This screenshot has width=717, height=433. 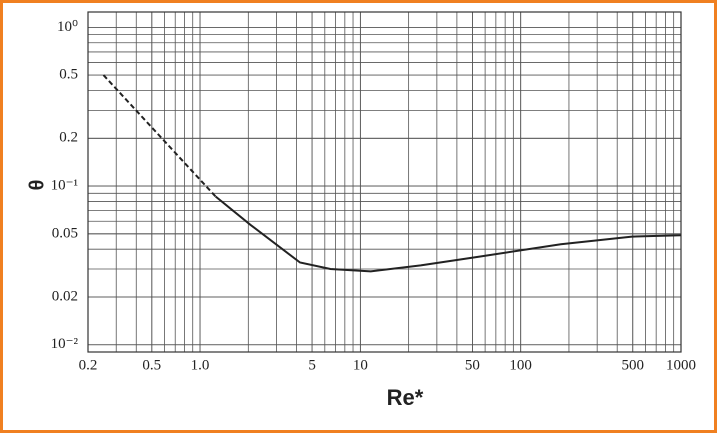 I want to click on x-tick-label: 0.5, so click(x=151, y=365).